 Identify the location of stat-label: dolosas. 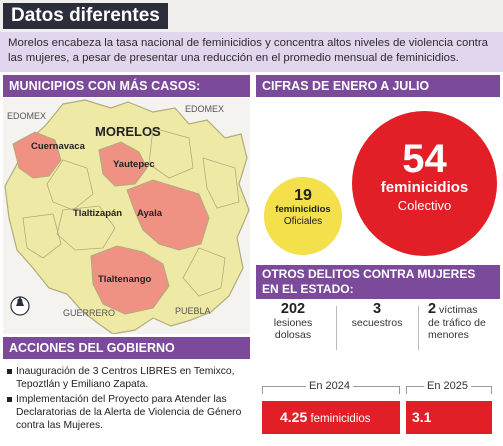
(293, 335).